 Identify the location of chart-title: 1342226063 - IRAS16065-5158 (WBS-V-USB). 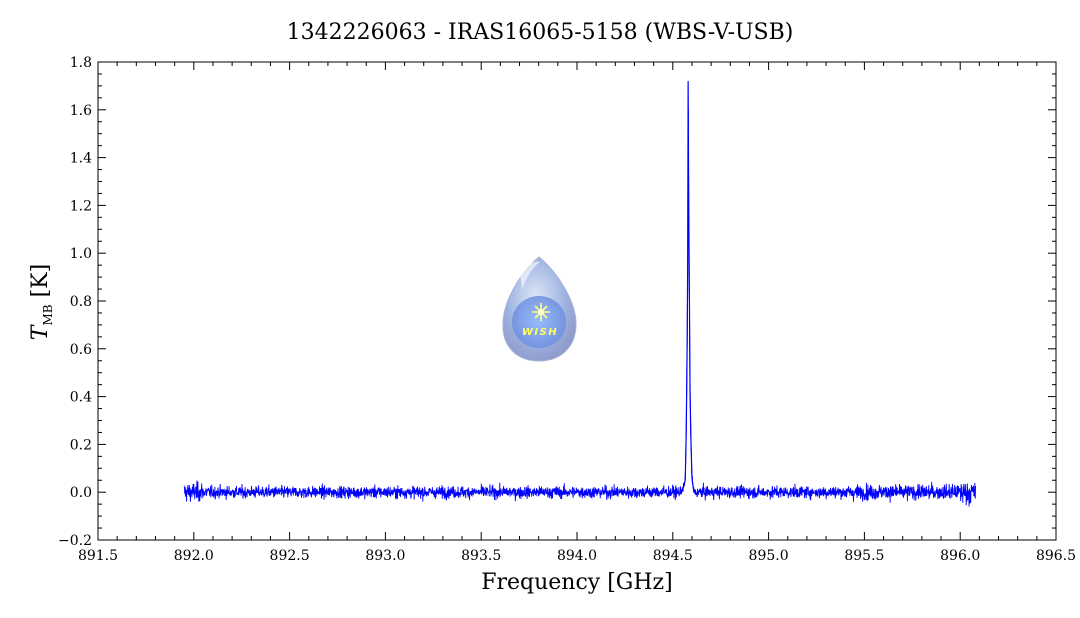
(540, 32).